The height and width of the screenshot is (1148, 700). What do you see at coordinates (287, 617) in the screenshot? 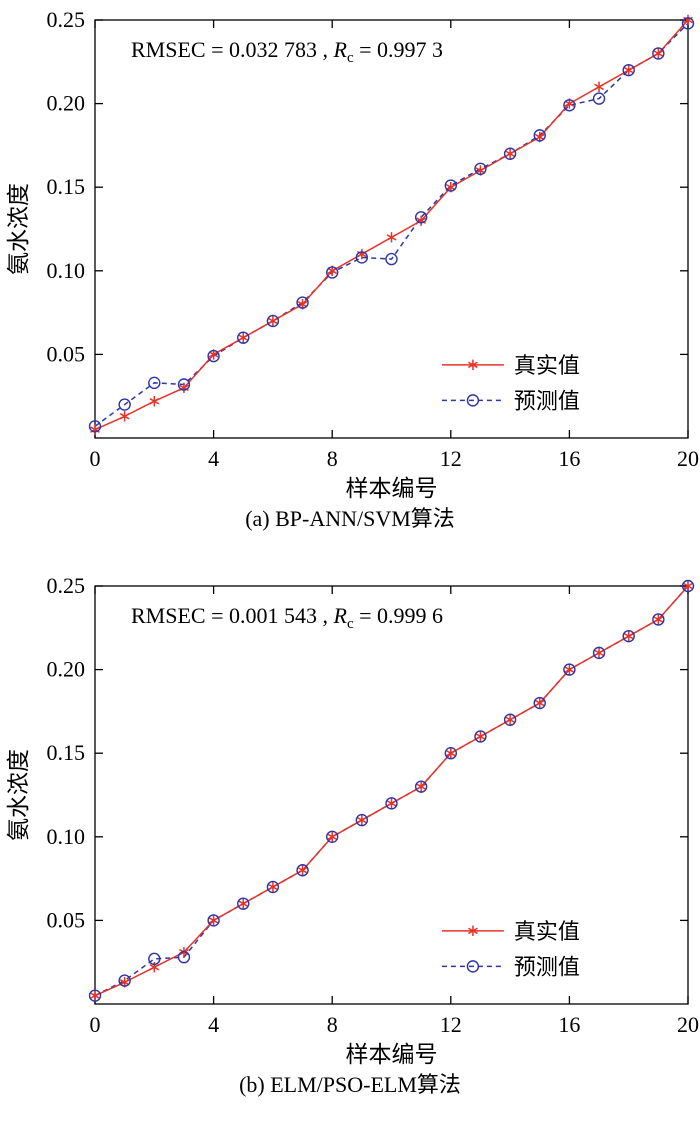
I see `stats-annotation: RMSEC = 0.001 543 , Rc = 0.999 6` at bounding box center [287, 617].